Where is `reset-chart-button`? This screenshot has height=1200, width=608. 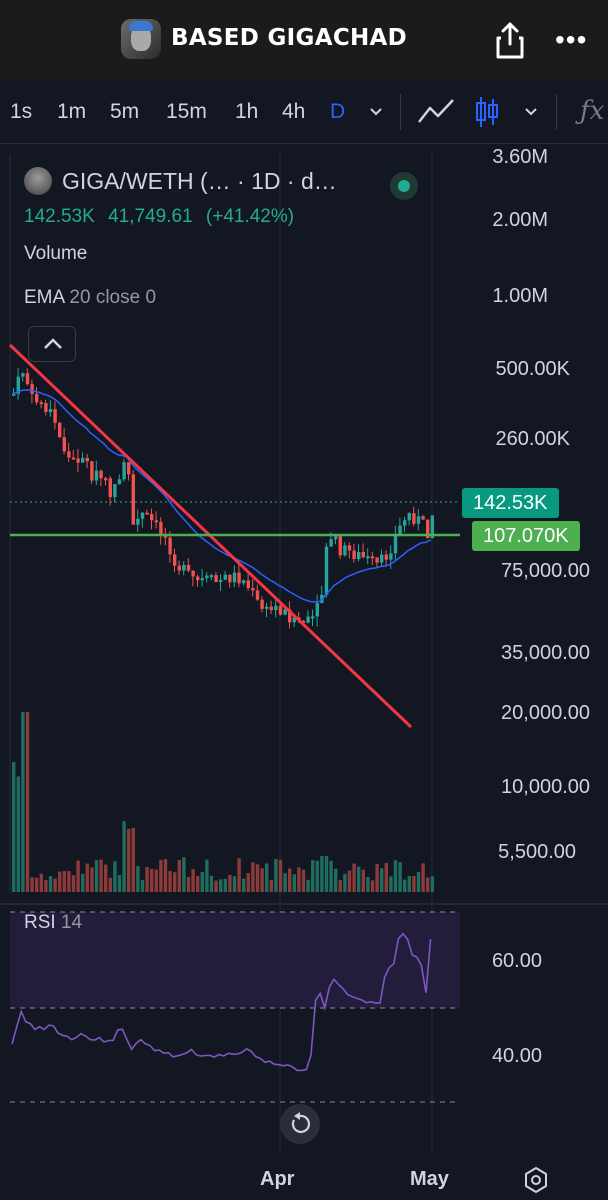 reset-chart-button is located at coordinates (300, 1124).